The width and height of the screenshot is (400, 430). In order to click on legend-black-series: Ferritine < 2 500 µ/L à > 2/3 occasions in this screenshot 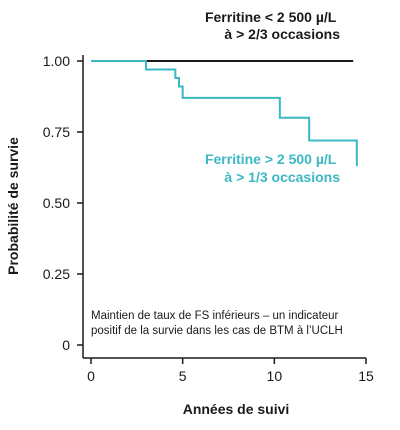, I will do `click(272, 25)`.